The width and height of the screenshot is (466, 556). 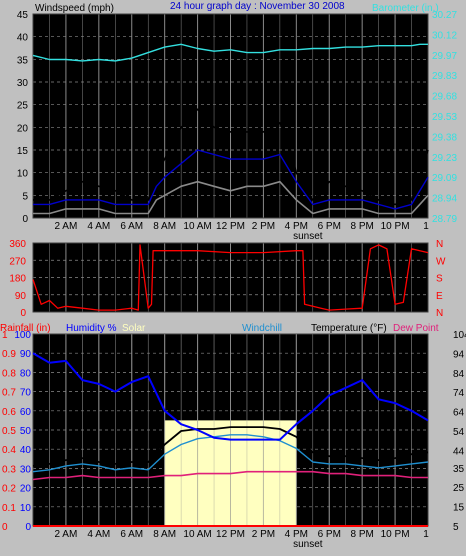 I want to click on wind-x-tick-label: 12 PM, so click(x=230, y=226).